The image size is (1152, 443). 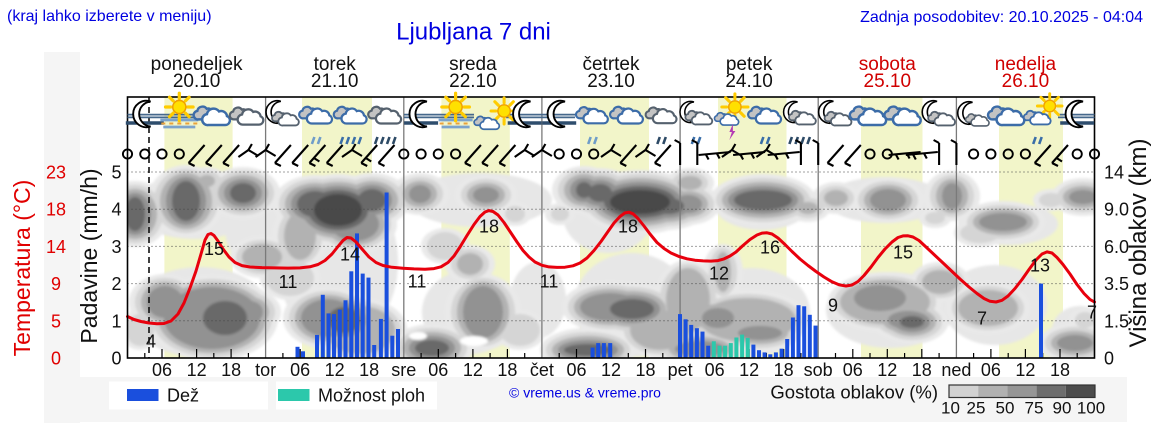 What do you see at coordinates (371, 396) in the screenshot?
I see `svg-text: Možnost ploh` at bounding box center [371, 396].